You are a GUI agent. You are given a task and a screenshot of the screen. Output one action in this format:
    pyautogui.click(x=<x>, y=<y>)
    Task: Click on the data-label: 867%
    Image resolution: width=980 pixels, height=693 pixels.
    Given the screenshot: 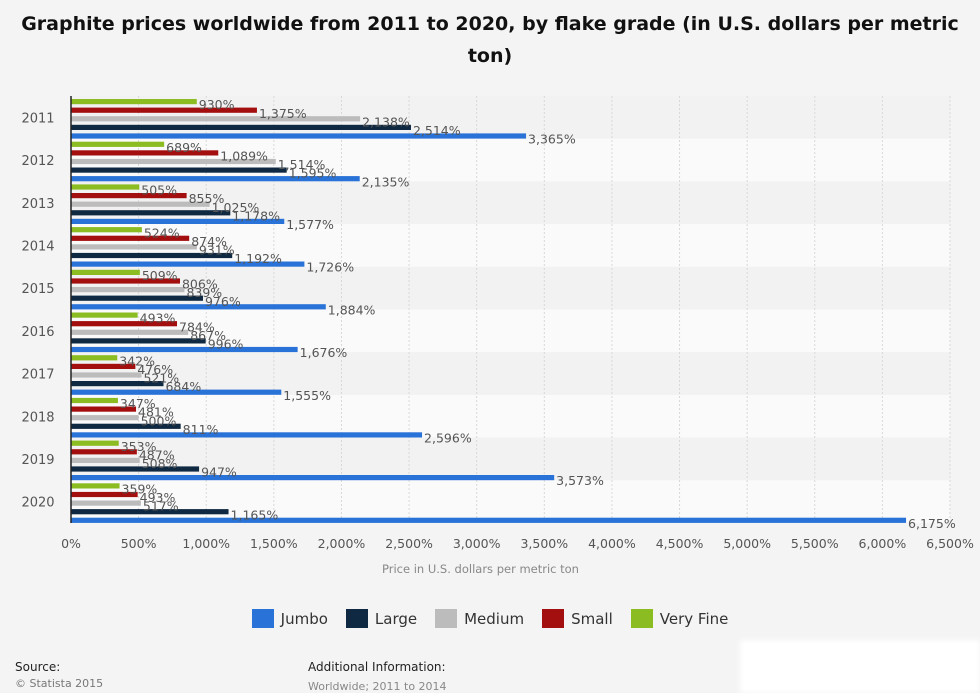 What is the action you would take?
    pyautogui.click(x=208, y=335)
    